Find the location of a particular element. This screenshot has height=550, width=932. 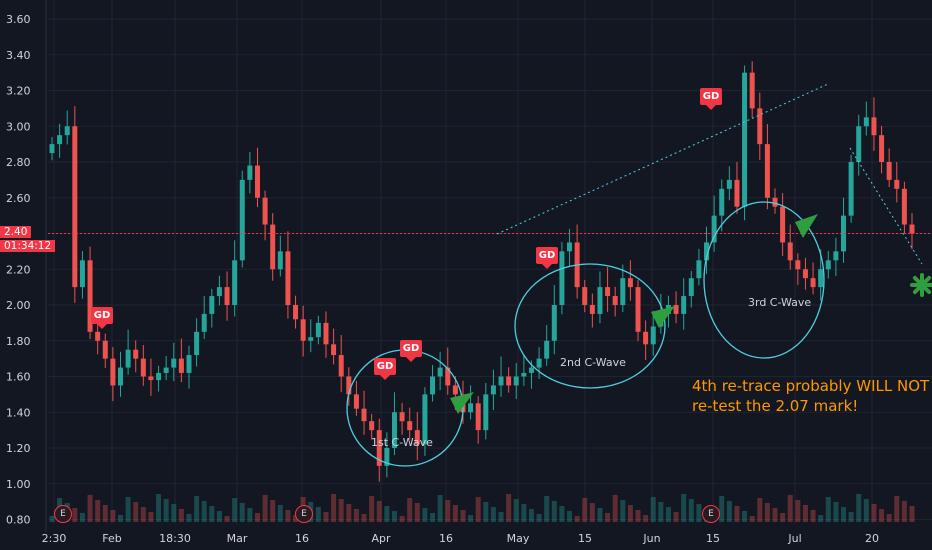

y-tick-label: 1.60 is located at coordinates (18, 377).